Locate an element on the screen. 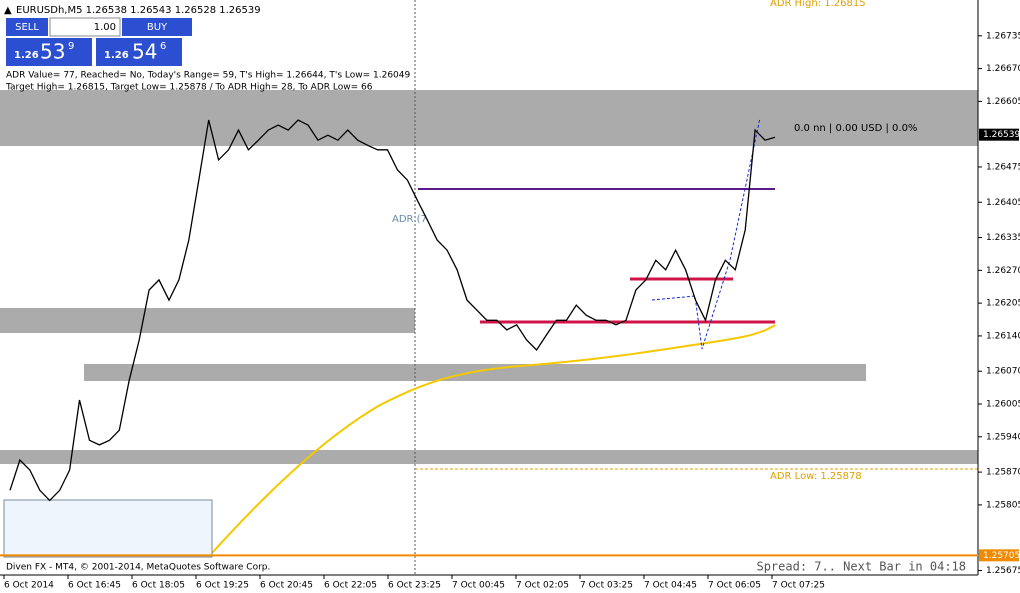 Image resolution: width=1020 pixels, height=593 pixels. ask-box is located at coordinates (139, 52).